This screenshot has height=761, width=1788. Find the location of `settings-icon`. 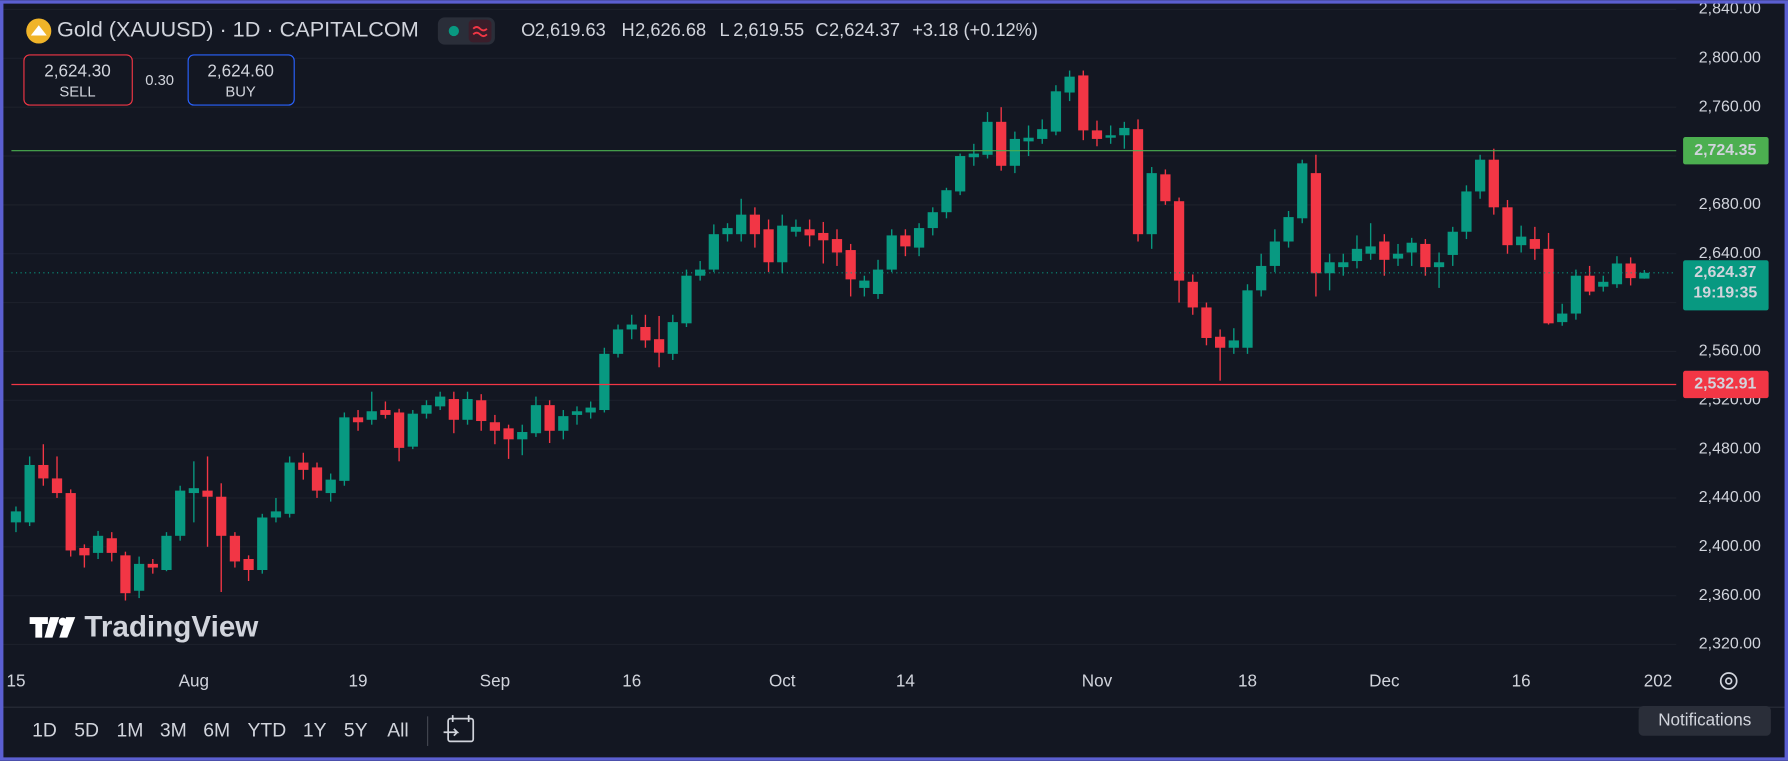

settings-icon is located at coordinates (1728, 681).